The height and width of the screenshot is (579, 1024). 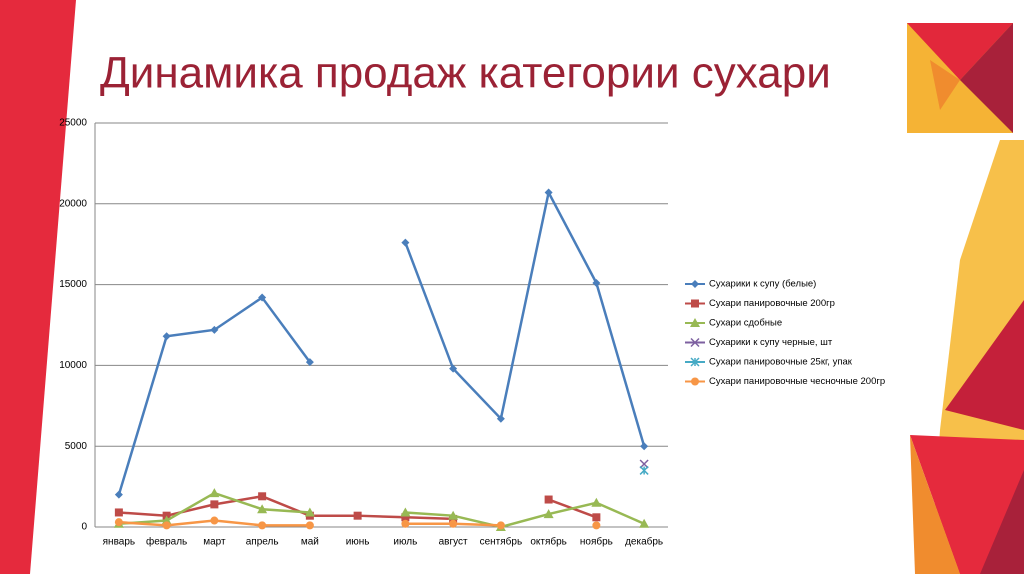 What do you see at coordinates (73, 123) in the screenshot?
I see `y-tick-label: 25000` at bounding box center [73, 123].